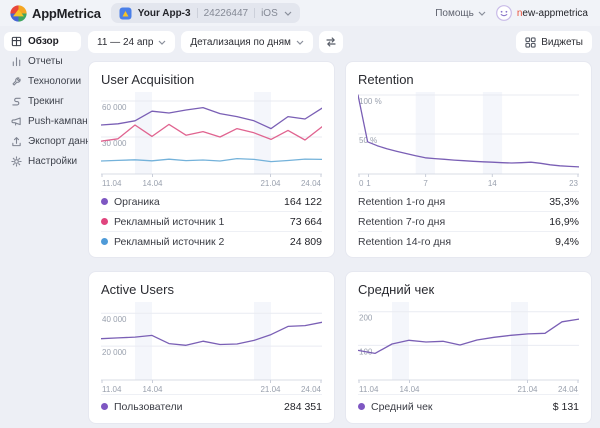 Image resolution: width=600 pixels, height=428 pixels. I want to click on swap-arrows-icon, so click(331, 42).